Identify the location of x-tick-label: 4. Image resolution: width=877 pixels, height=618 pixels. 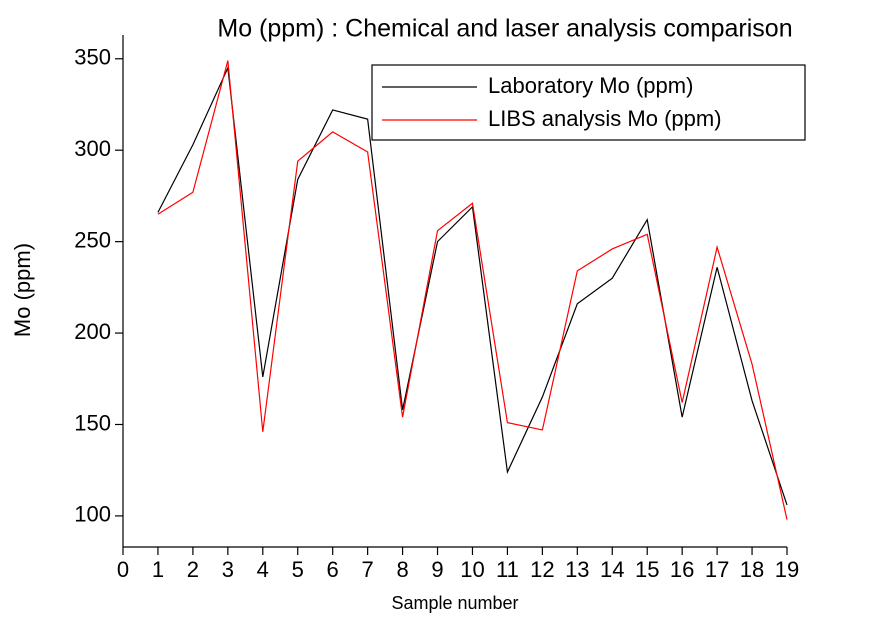
(263, 569).